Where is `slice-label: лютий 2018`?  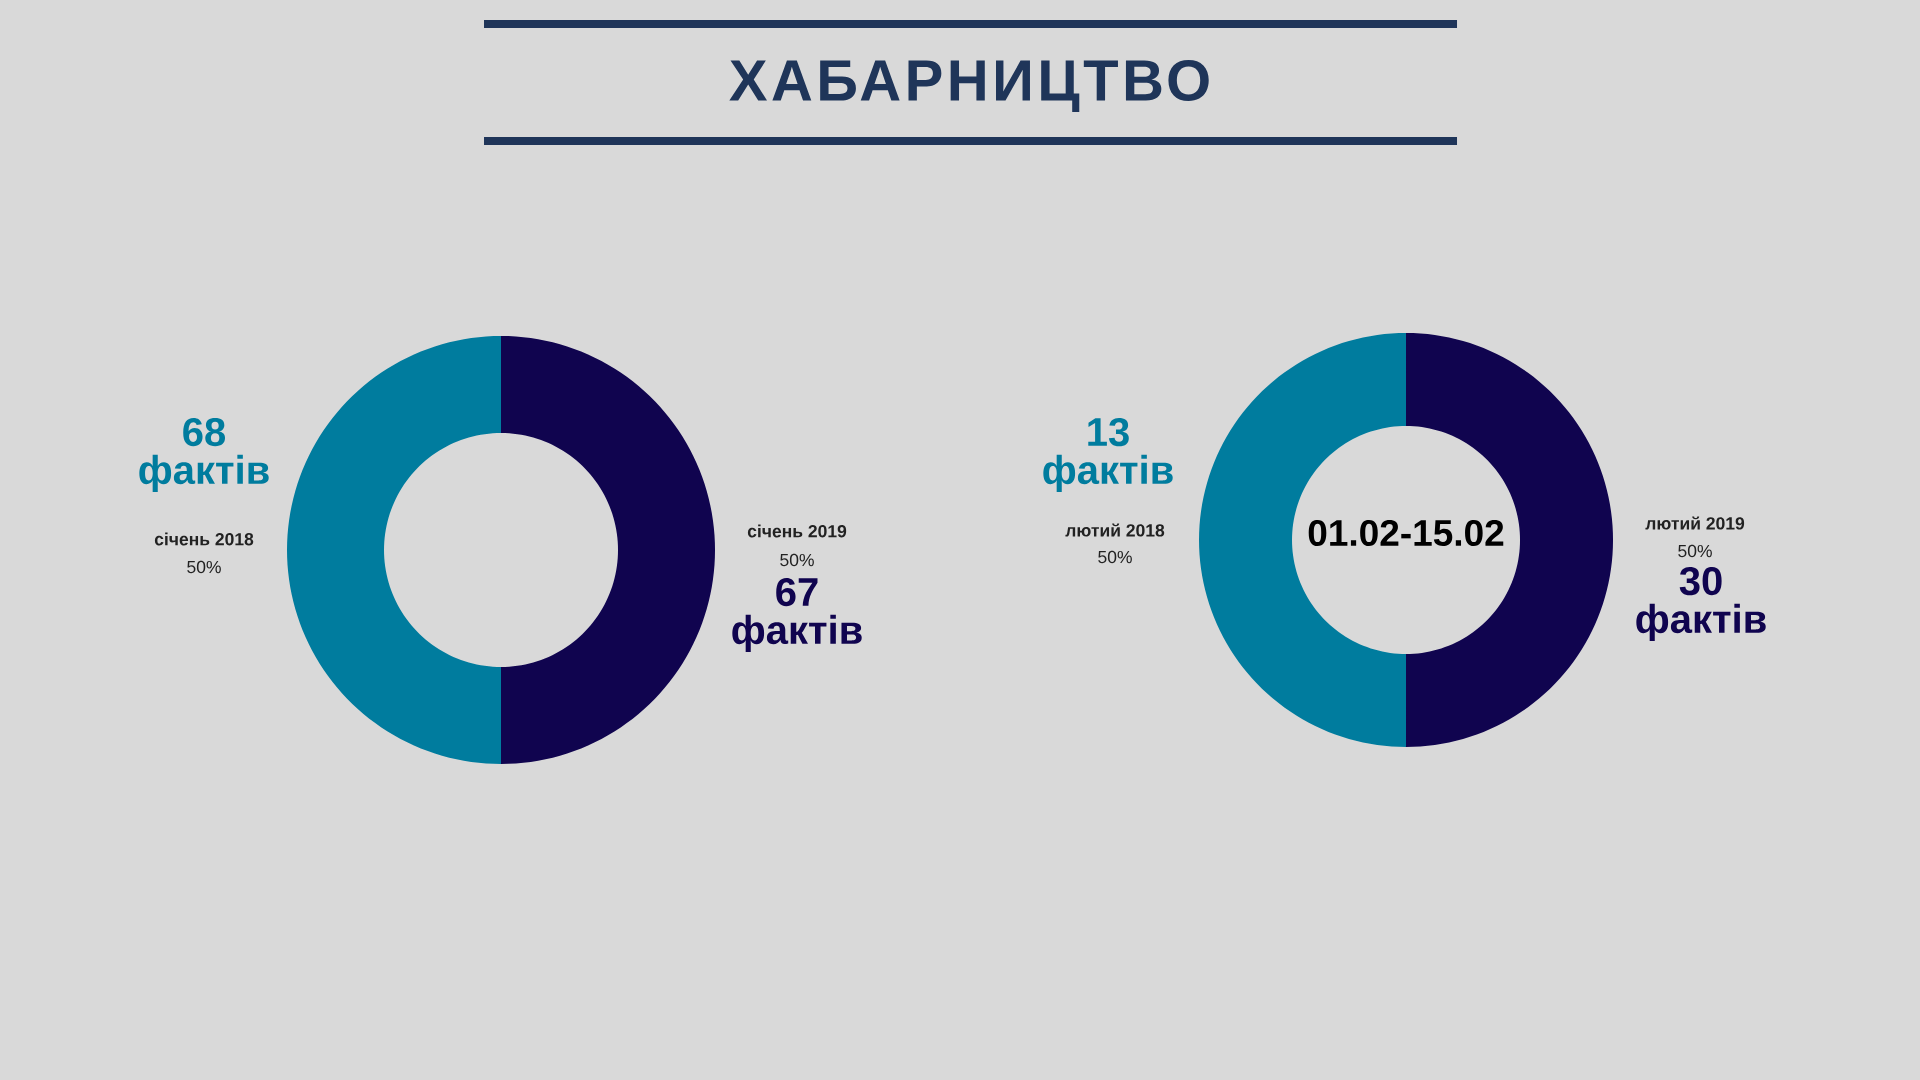 slice-label: лютий 2018 is located at coordinates (1115, 530).